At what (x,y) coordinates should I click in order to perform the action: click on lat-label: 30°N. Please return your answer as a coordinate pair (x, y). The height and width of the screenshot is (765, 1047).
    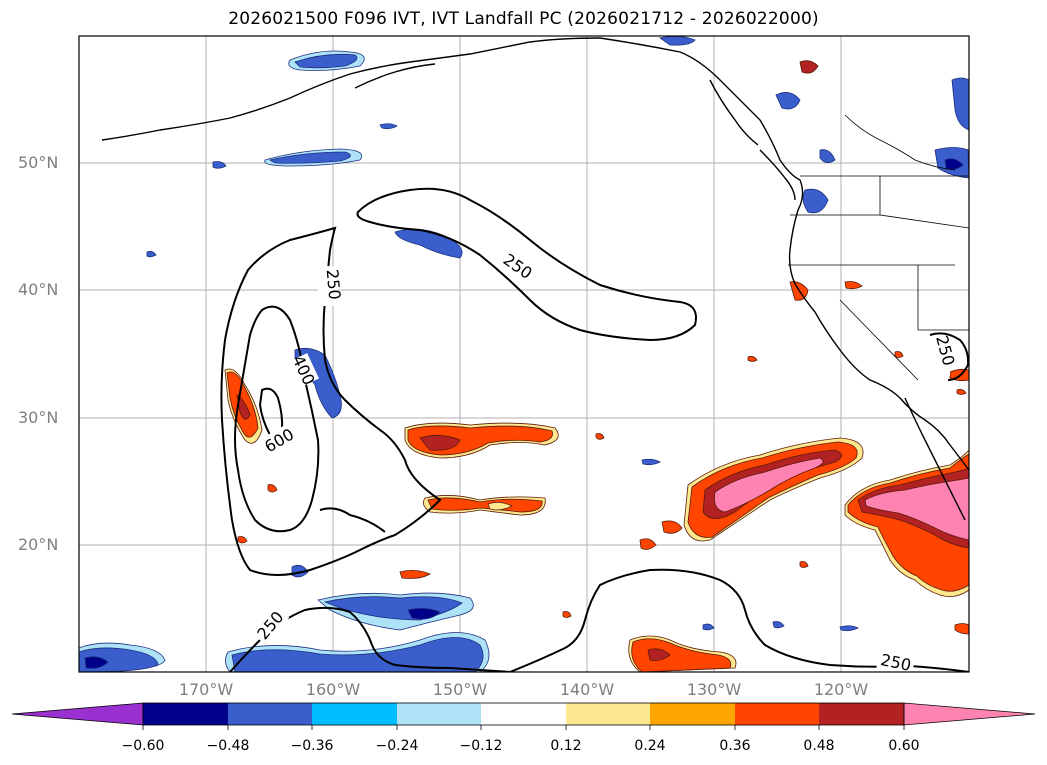
    Looking at the image, I should click on (38, 417).